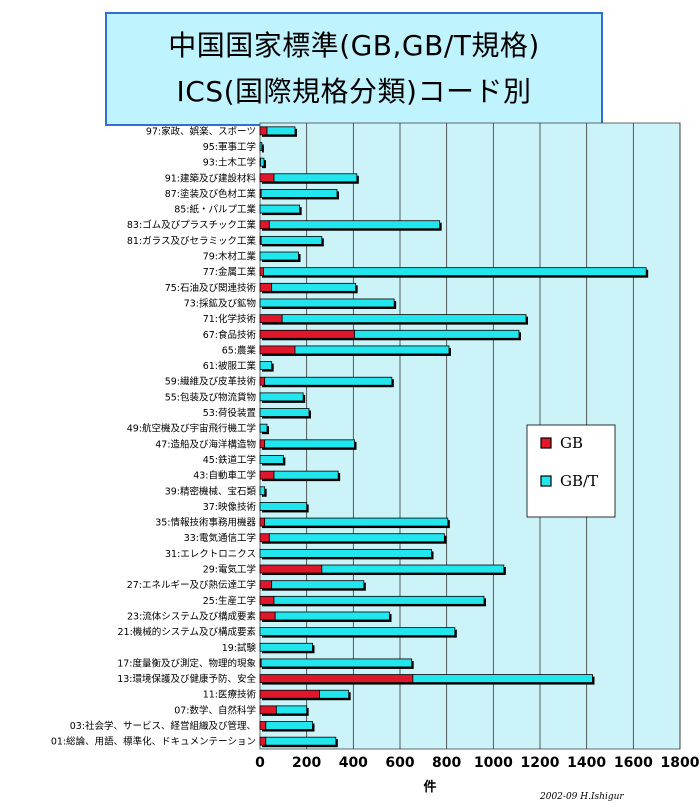  I want to click on y-category-label: 91:建築及び建設材料, so click(211, 178).